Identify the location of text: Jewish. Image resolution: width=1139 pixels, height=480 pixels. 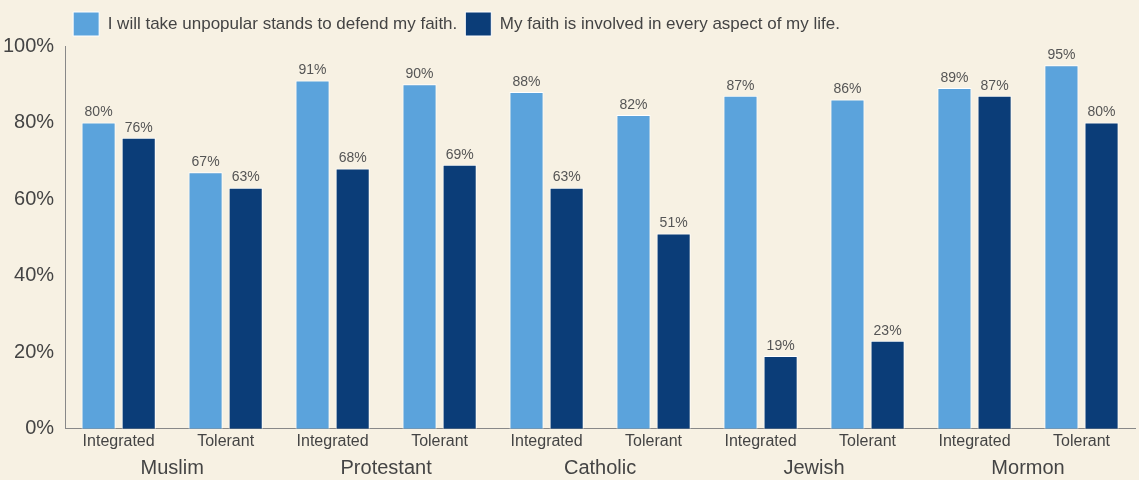
(814, 466).